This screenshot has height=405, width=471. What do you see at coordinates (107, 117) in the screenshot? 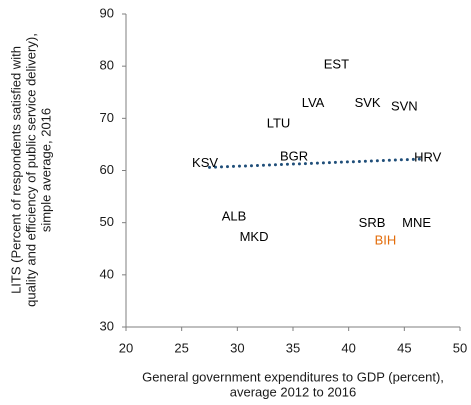
I see `y-tick-label: 70` at bounding box center [107, 117].